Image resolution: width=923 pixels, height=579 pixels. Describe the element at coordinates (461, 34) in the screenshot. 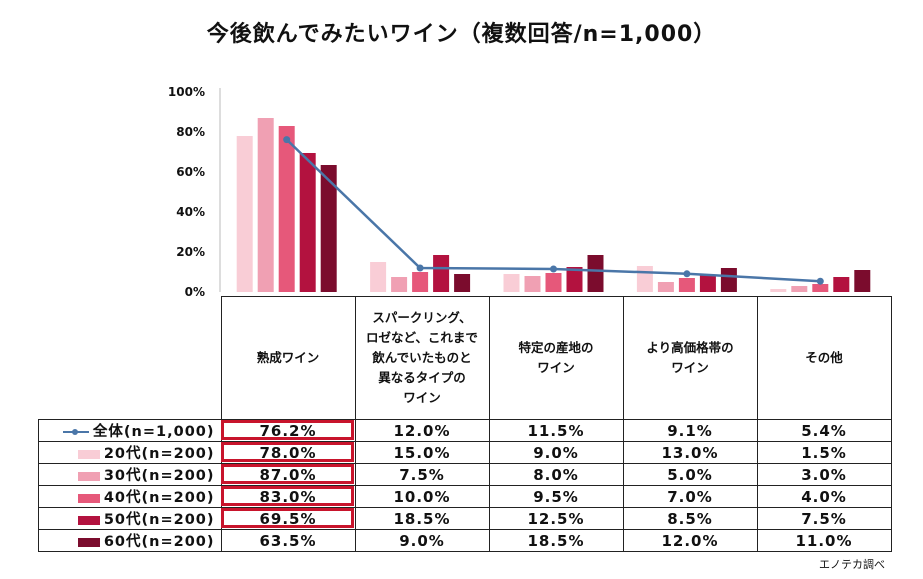

I see `chart-title: 今後飲んでみたいワイン（複数回答/n=1,000）` at that location.